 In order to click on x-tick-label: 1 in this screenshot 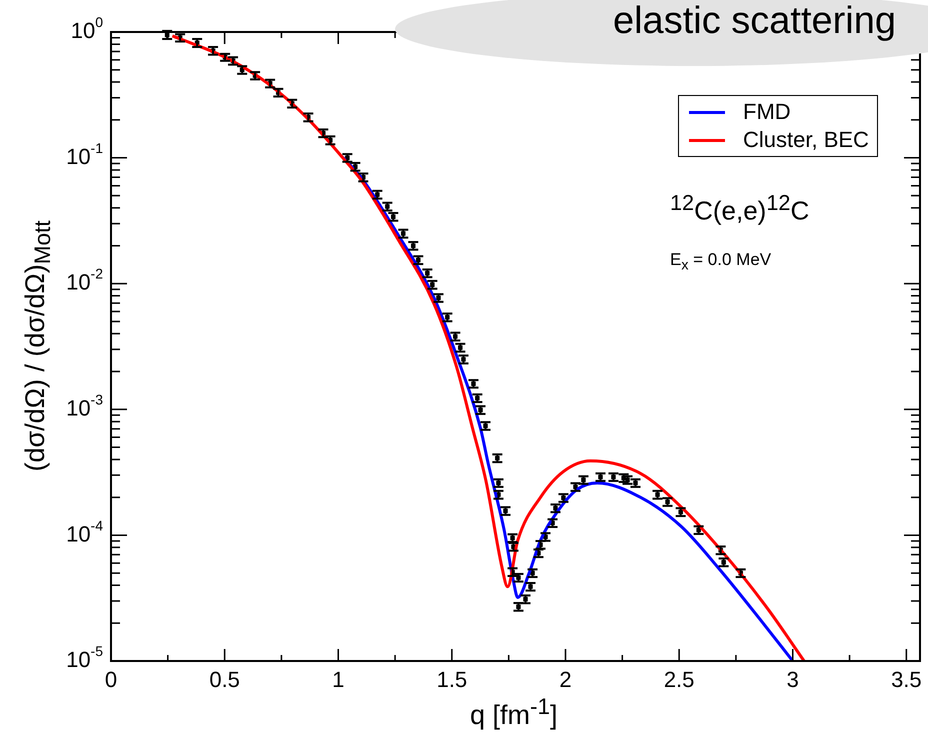, I will do `click(338, 679)`.